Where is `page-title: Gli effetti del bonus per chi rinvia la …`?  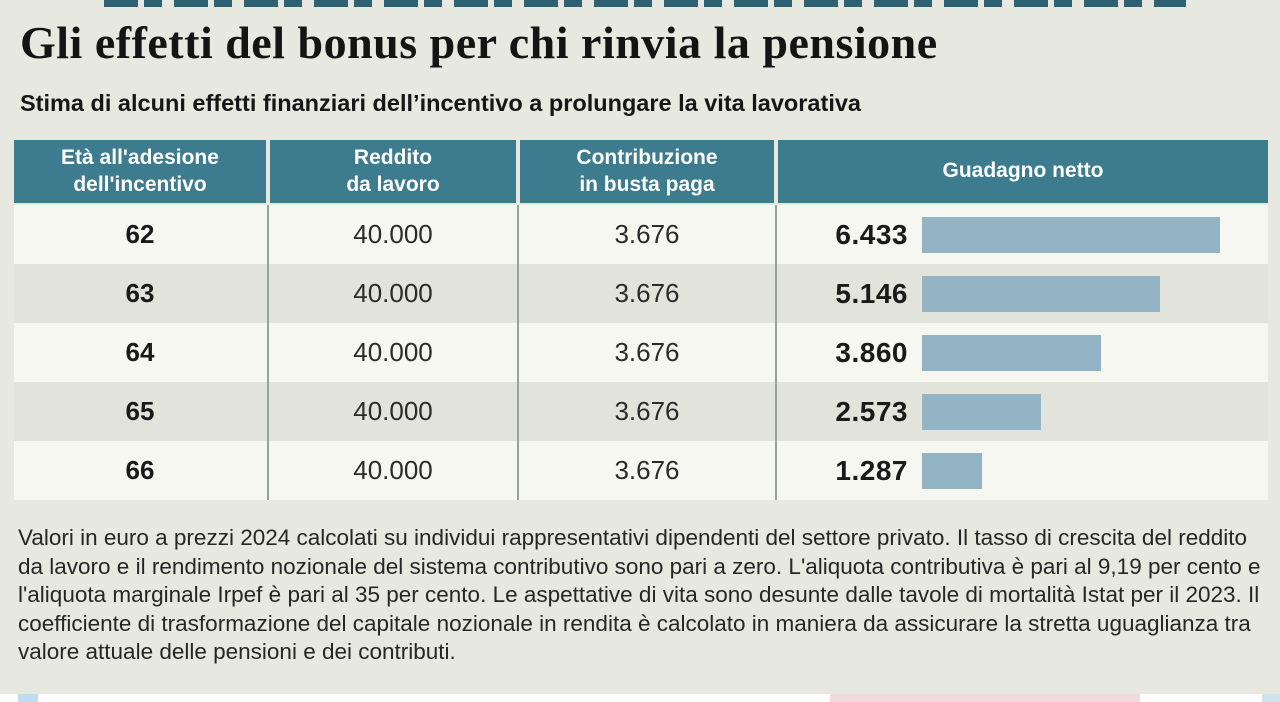
page-title: Gli effetti del bonus per chi rinvia la … is located at coordinates (479, 42).